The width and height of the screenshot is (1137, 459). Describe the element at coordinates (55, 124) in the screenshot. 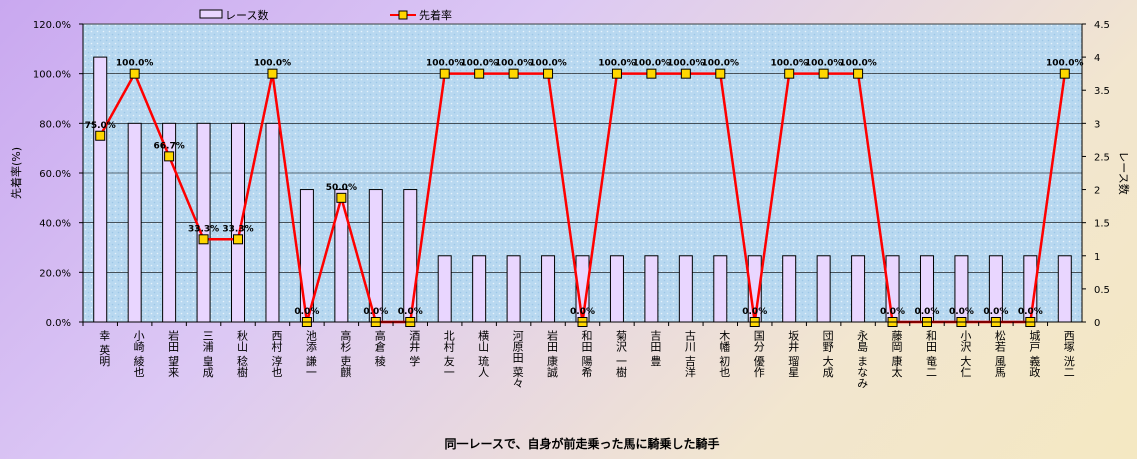

I see `y-left-tick-label: 80.0%` at that location.